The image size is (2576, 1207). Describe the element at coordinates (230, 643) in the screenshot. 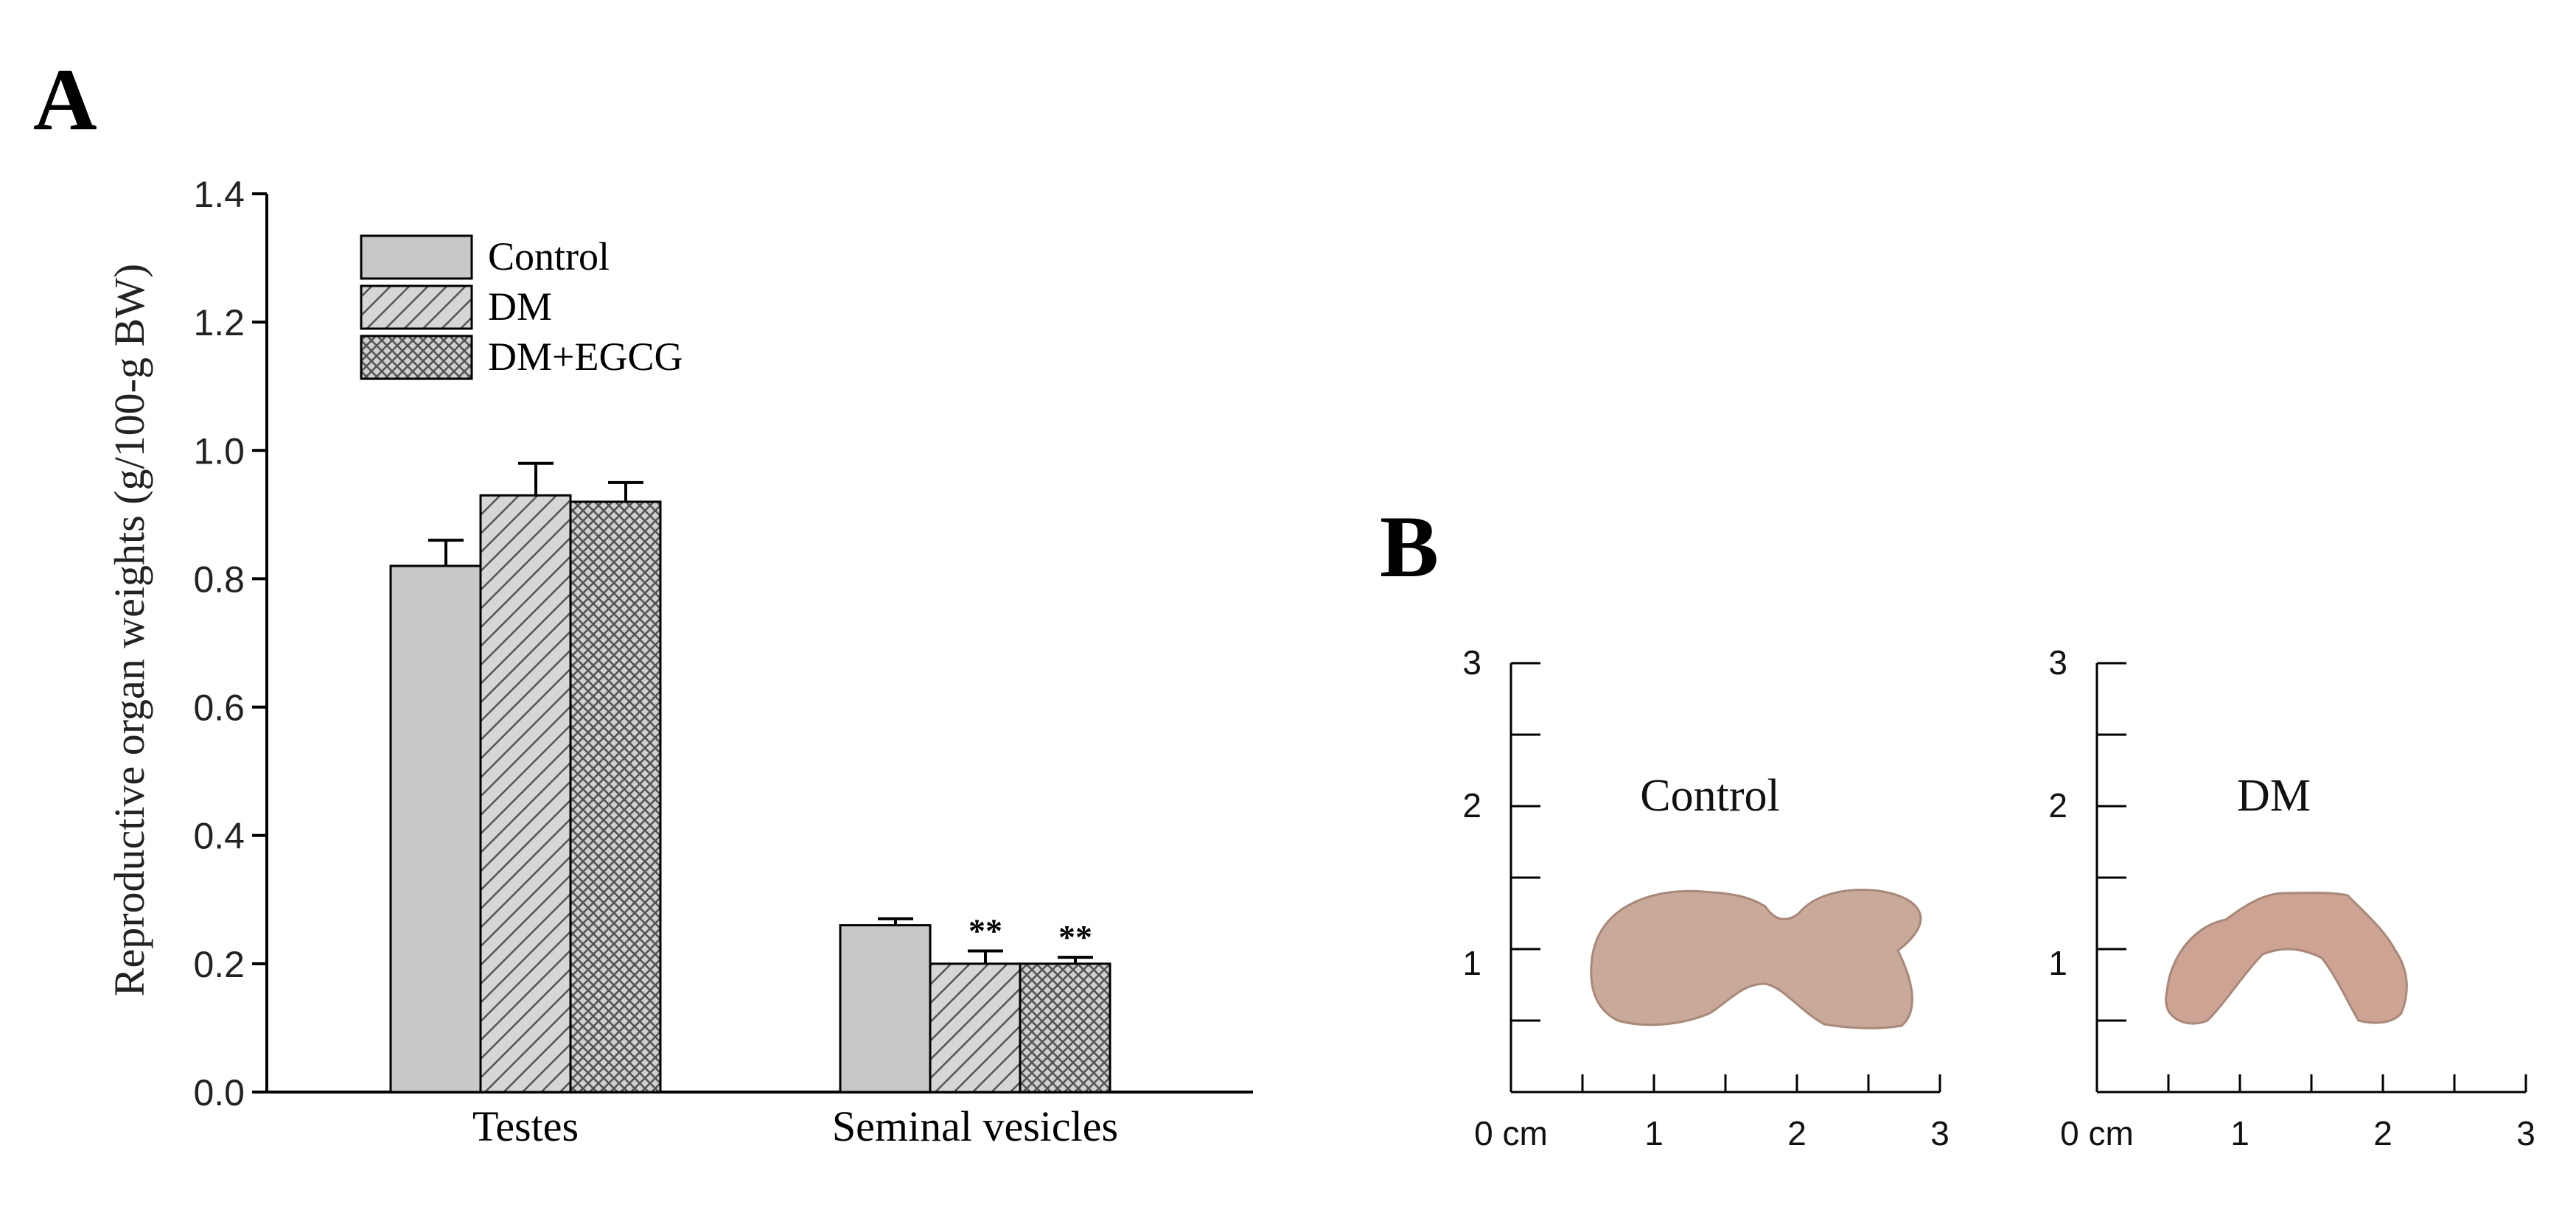

I see `y-axis: 0.0 0.2 0.4 0.6 0.8 1.0 1.2 1.4` at that location.